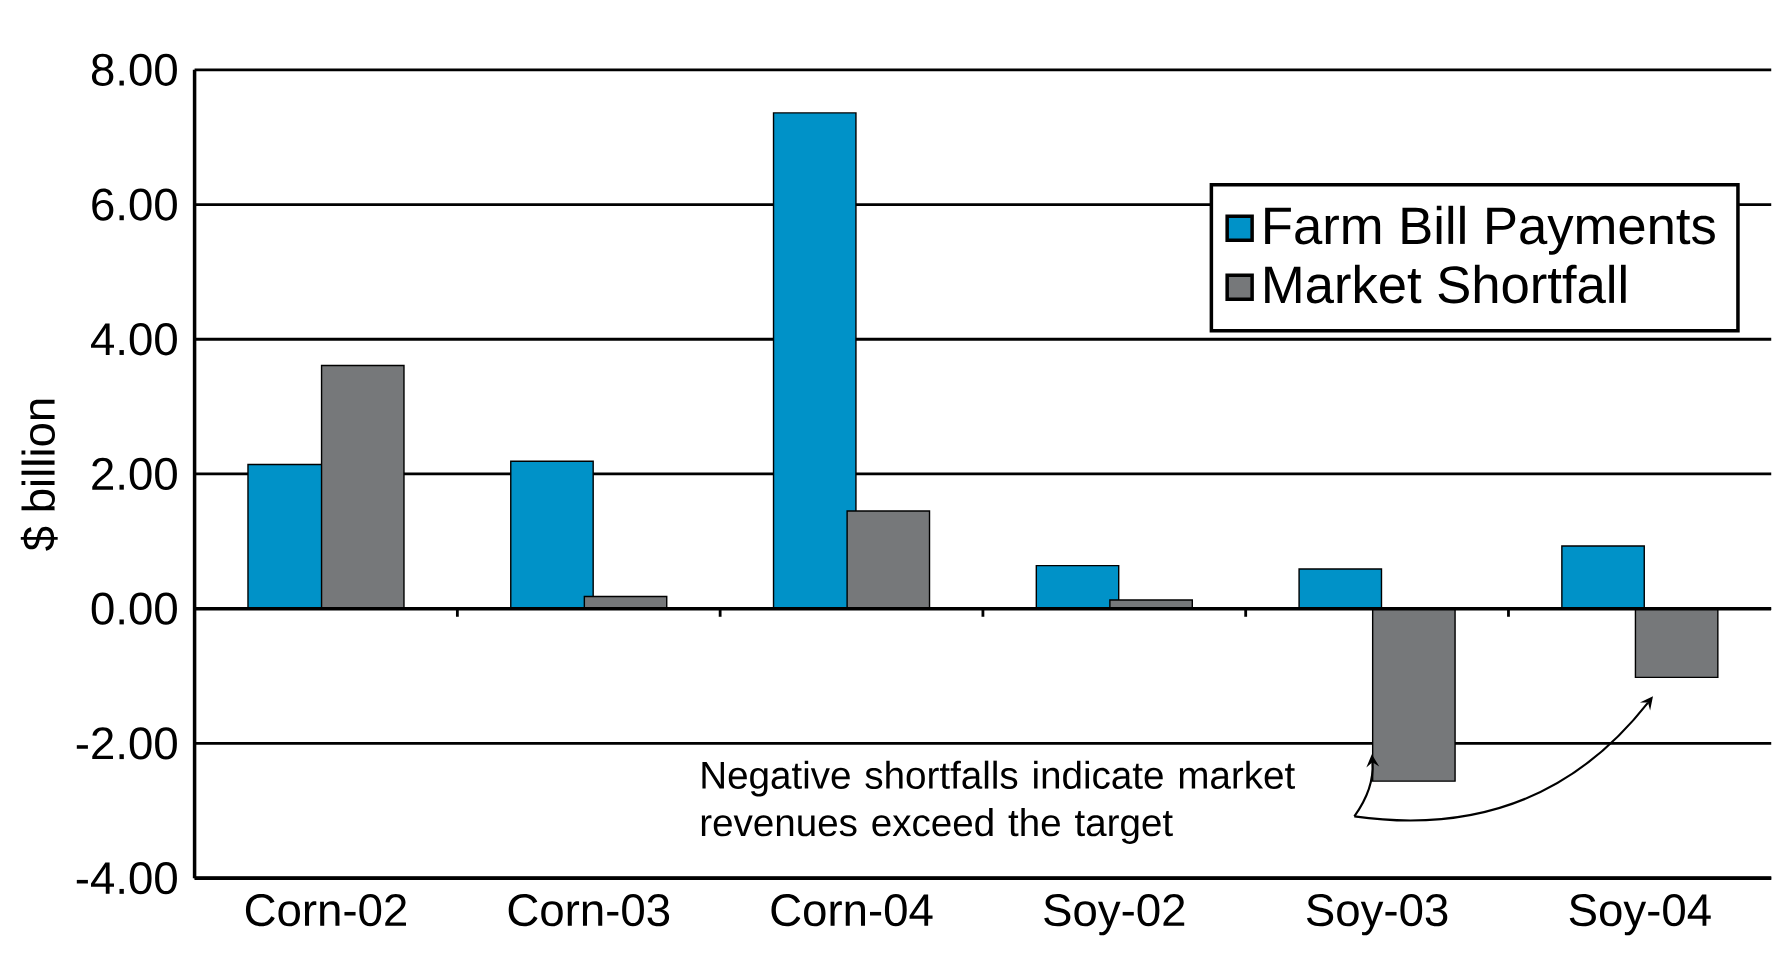  What do you see at coordinates (126, 743) in the screenshot?
I see `y-tick-label: -2.00` at bounding box center [126, 743].